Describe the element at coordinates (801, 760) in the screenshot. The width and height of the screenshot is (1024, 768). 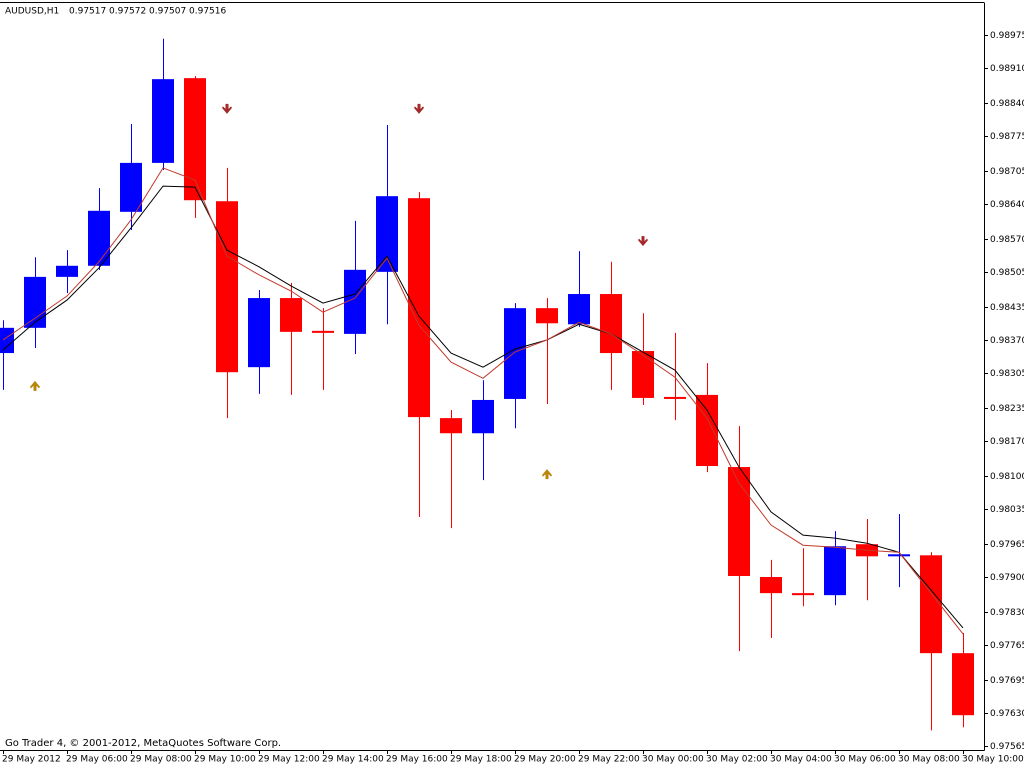
I see `x-tick-label: 30 May 04:00` at that location.